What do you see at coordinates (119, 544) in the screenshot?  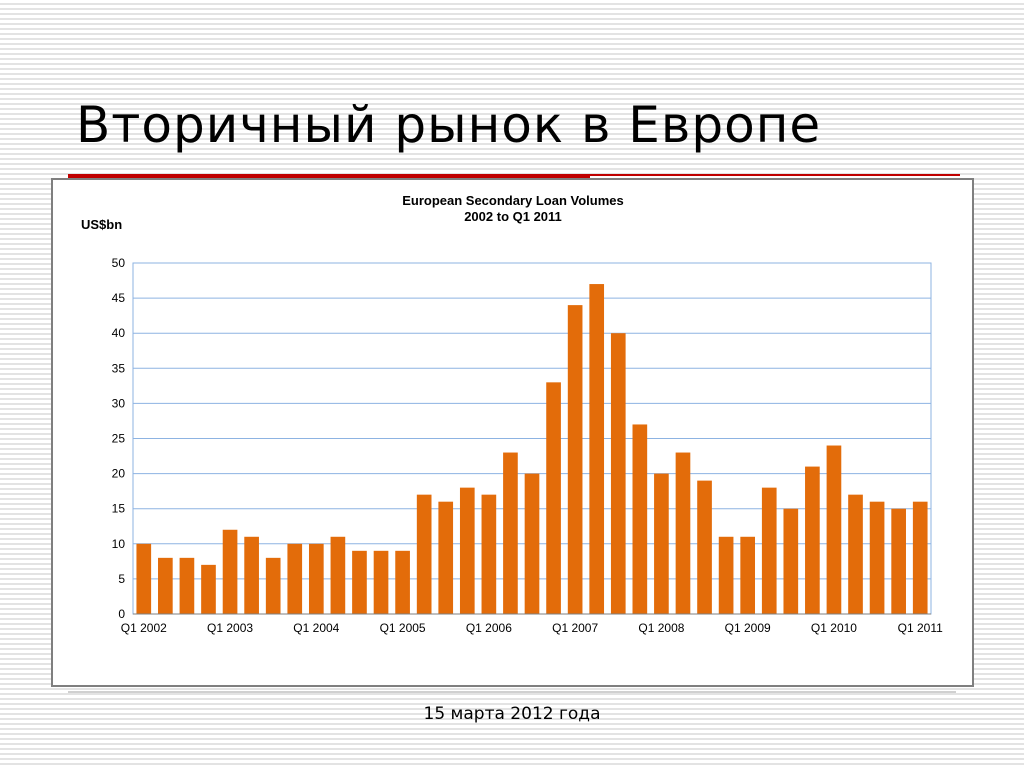 I see `y-tick-label: 10` at bounding box center [119, 544].